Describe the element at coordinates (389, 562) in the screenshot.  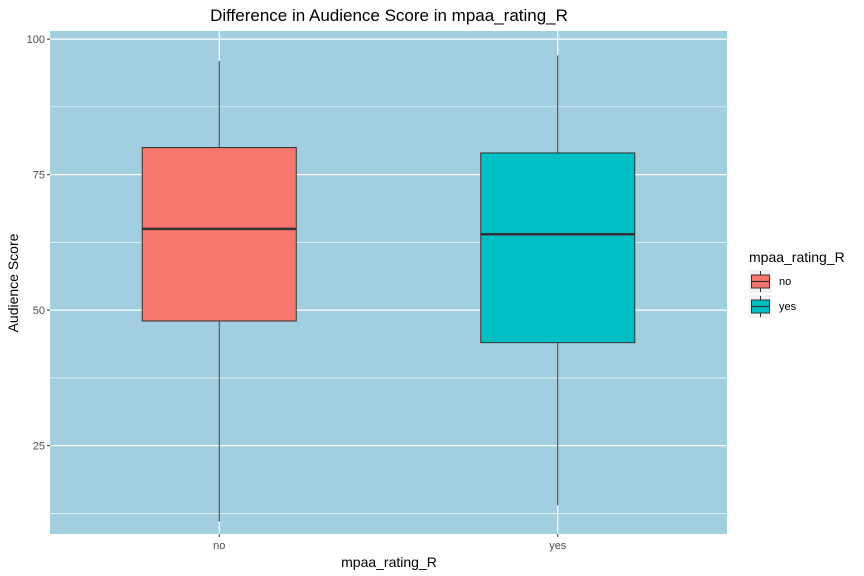
I see `x-axis-title: mpaa_rating_R` at that location.